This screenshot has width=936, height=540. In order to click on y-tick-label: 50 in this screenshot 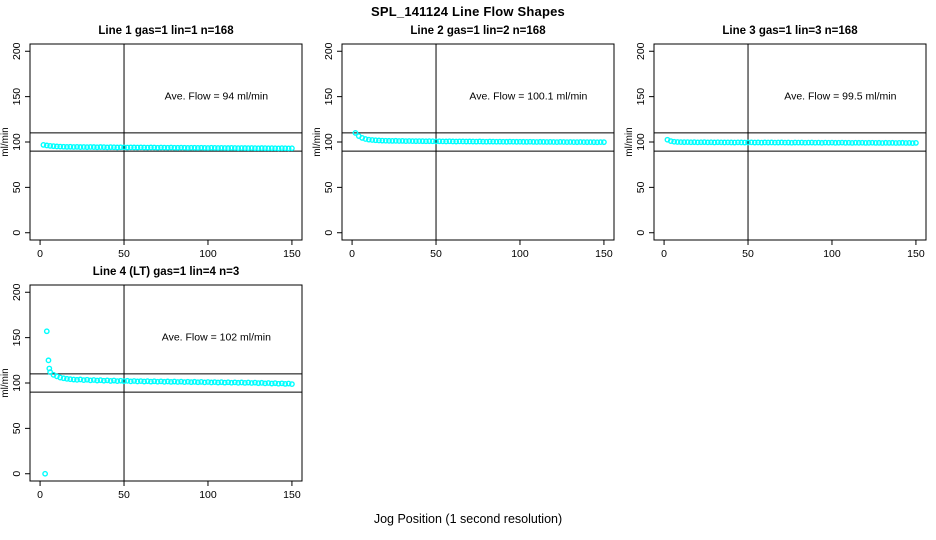, I will do `click(17, 187)`.